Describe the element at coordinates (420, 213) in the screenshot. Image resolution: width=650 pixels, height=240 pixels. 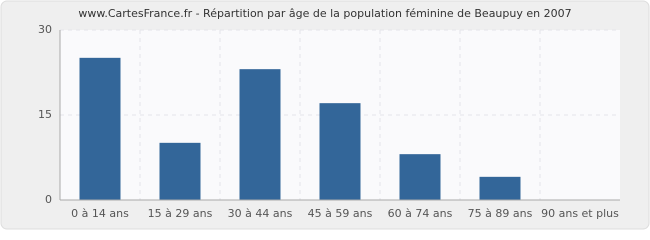
I see `x-tick-label: 60 à 74 ans` at that location.